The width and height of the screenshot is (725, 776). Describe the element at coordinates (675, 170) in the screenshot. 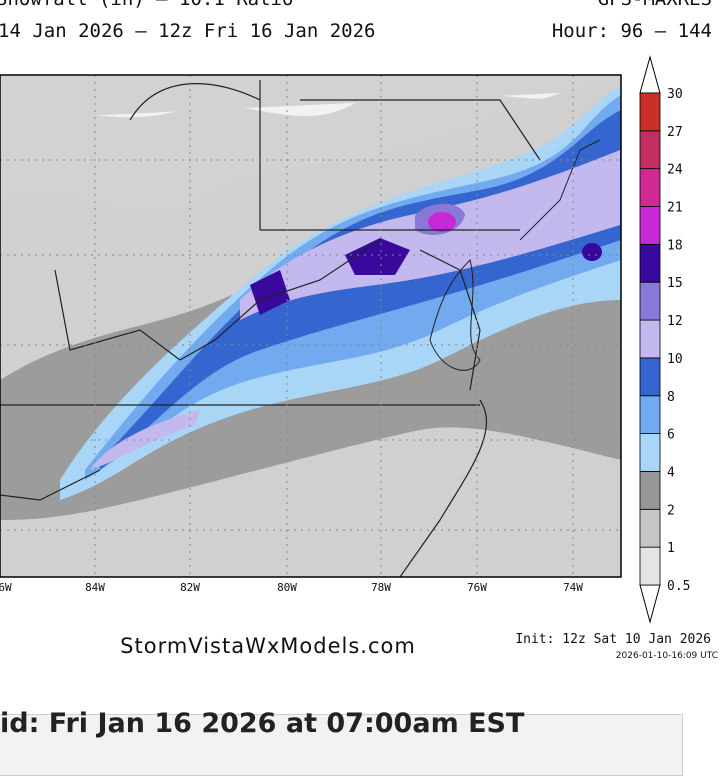

I see `colorbar-label: 24` at that location.